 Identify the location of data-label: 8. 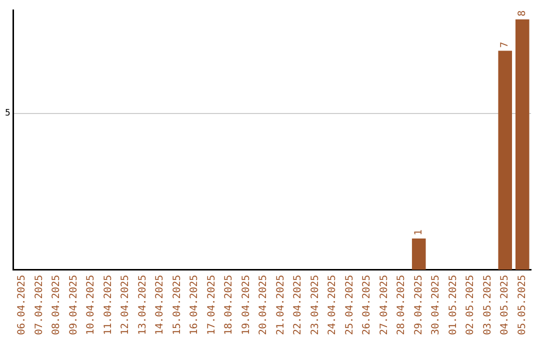
(522, 13).